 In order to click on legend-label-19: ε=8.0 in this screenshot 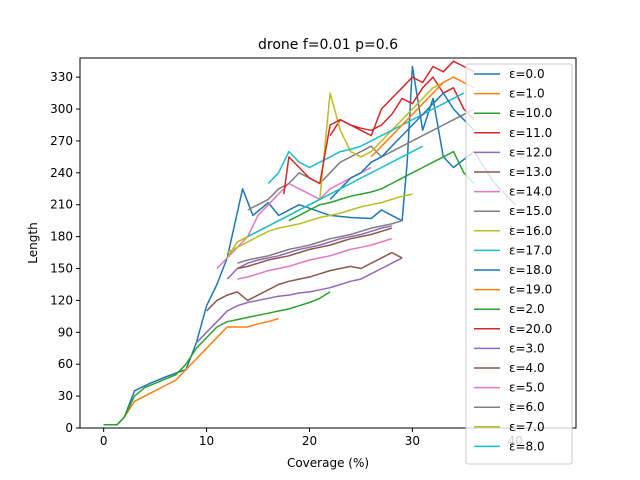, I will do `click(527, 446)`.